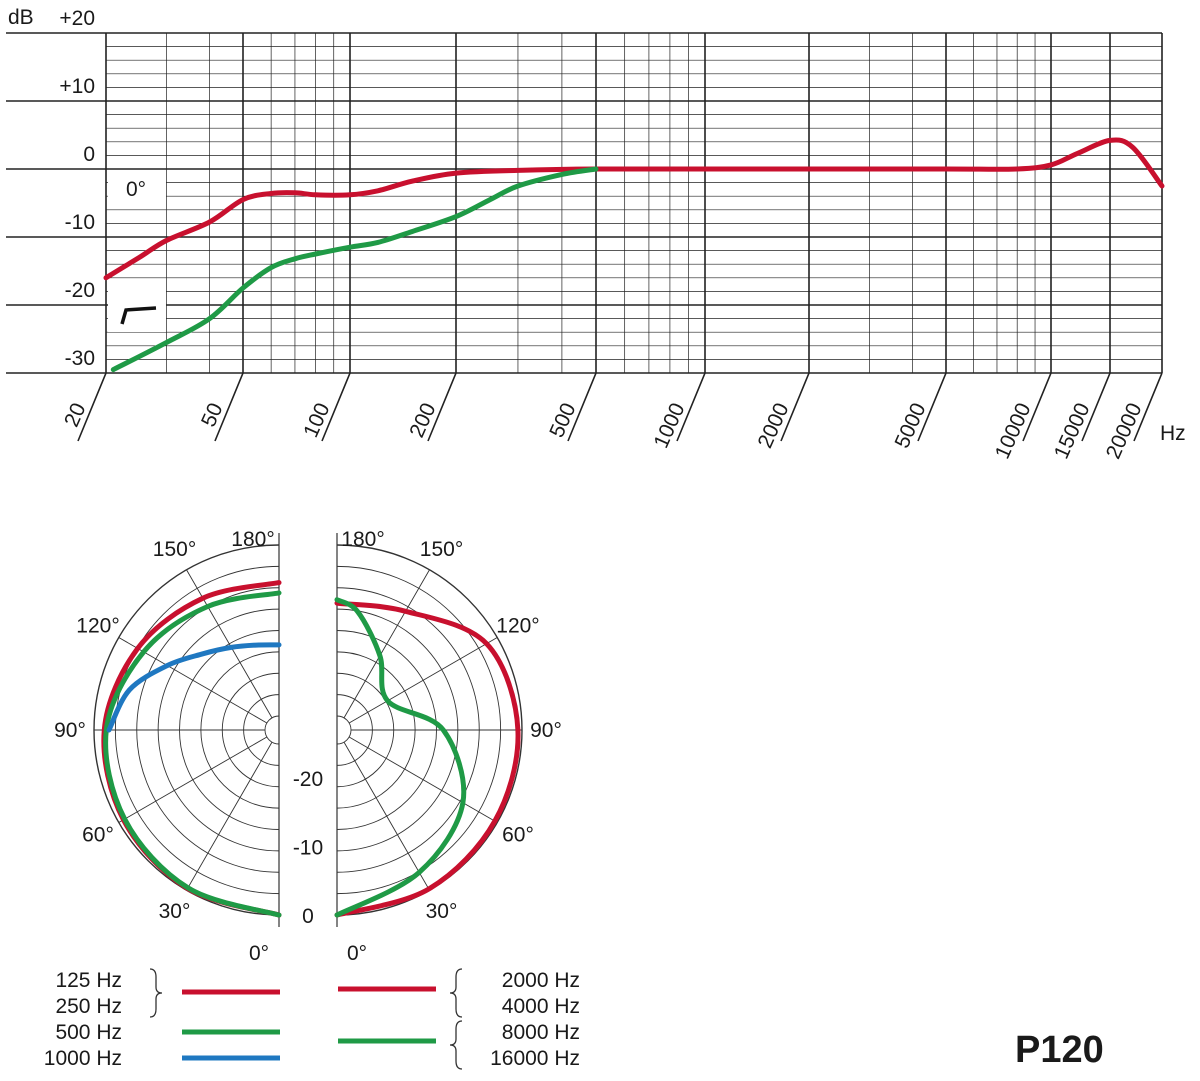 Image resolution: width=1200 pixels, height=1081 pixels. What do you see at coordinates (354, 269) in the screenshot?
I see `response-curve-green` at bounding box center [354, 269].